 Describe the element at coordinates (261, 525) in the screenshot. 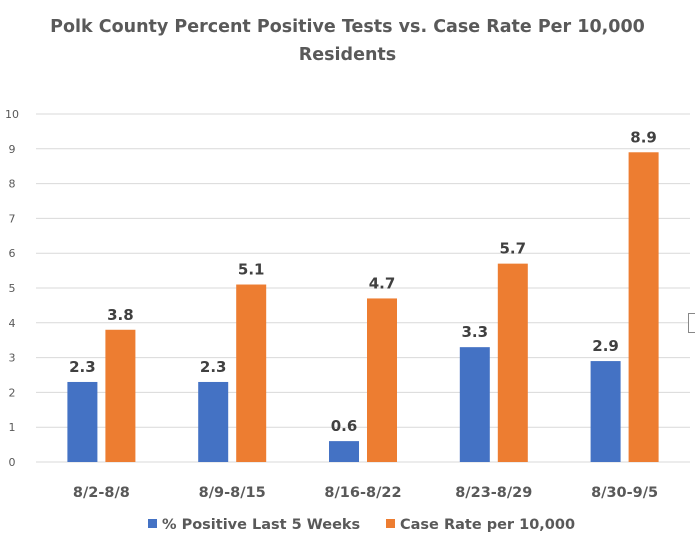

I see `legend-label: % Positive Last 5 Weeks` at that location.